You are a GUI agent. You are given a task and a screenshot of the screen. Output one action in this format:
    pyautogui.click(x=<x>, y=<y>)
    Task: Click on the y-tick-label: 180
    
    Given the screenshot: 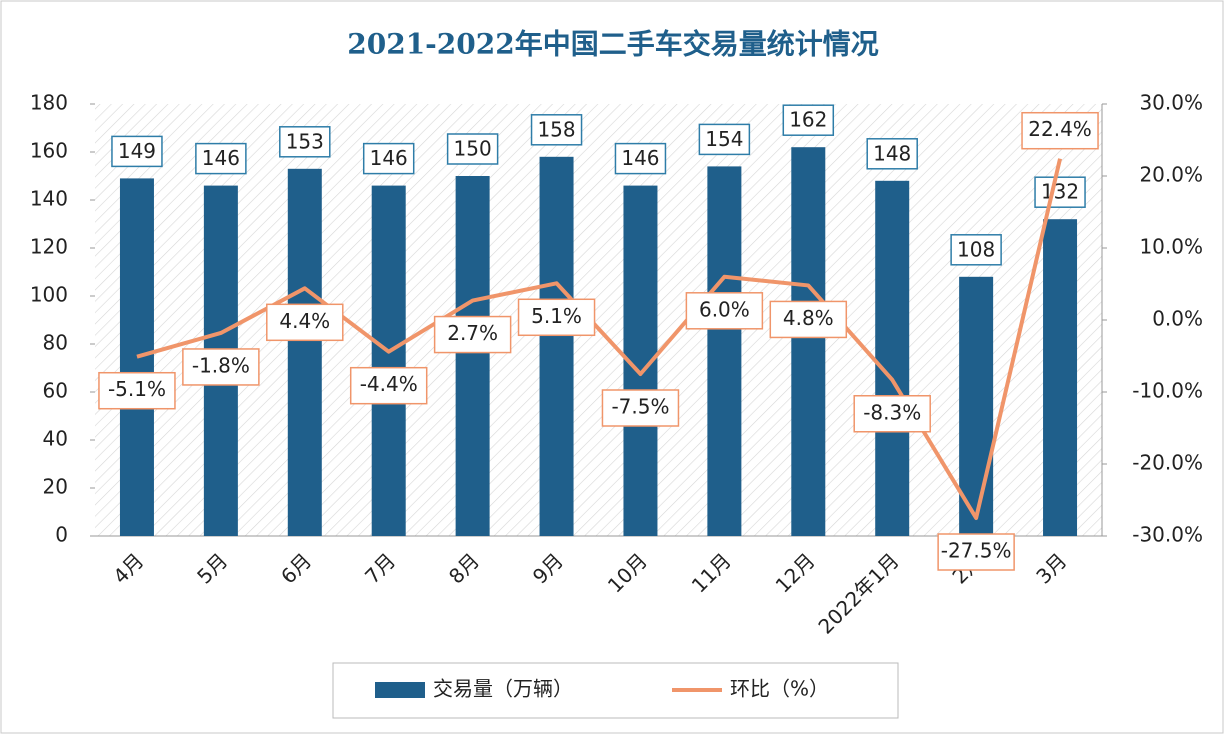 What is the action you would take?
    pyautogui.click(x=49, y=103)
    